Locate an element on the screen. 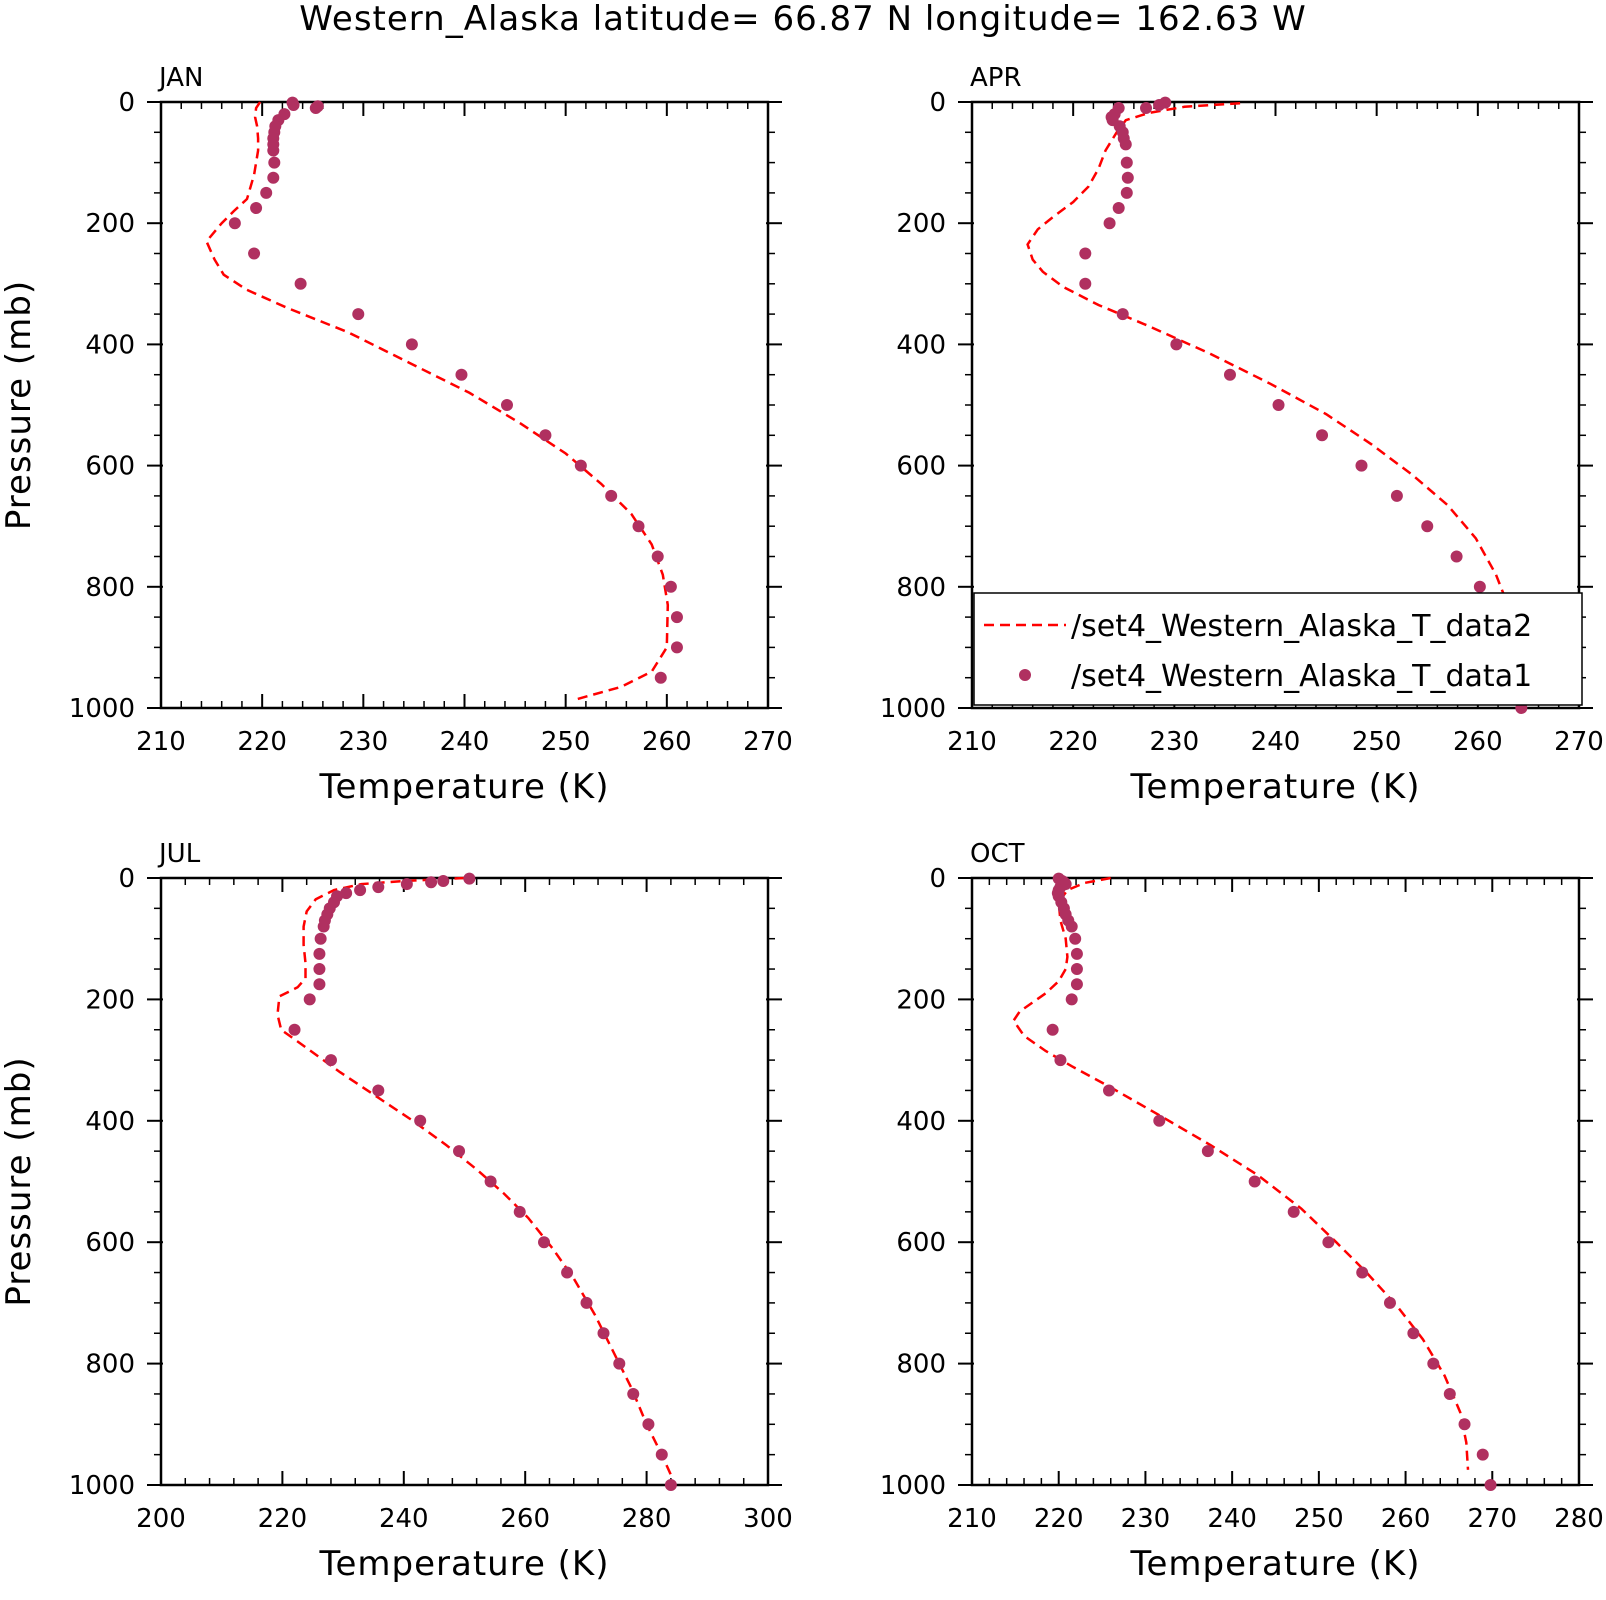 Image resolution: width=1606 pixels, height=1600 pixels. legend-label: /set4_Western_Alaska_T_data2 is located at coordinates (1301, 626).